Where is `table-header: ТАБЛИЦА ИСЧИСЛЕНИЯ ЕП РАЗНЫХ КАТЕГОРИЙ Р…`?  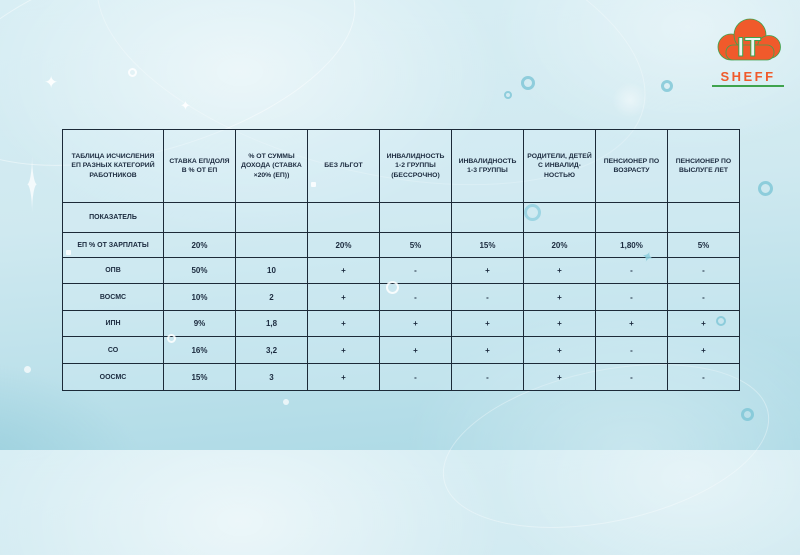 table-header: ТАБЛИЦА ИСЧИСЛЕНИЯ ЕП РАЗНЫХ КАТЕГОРИЙ Р… is located at coordinates (401, 166).